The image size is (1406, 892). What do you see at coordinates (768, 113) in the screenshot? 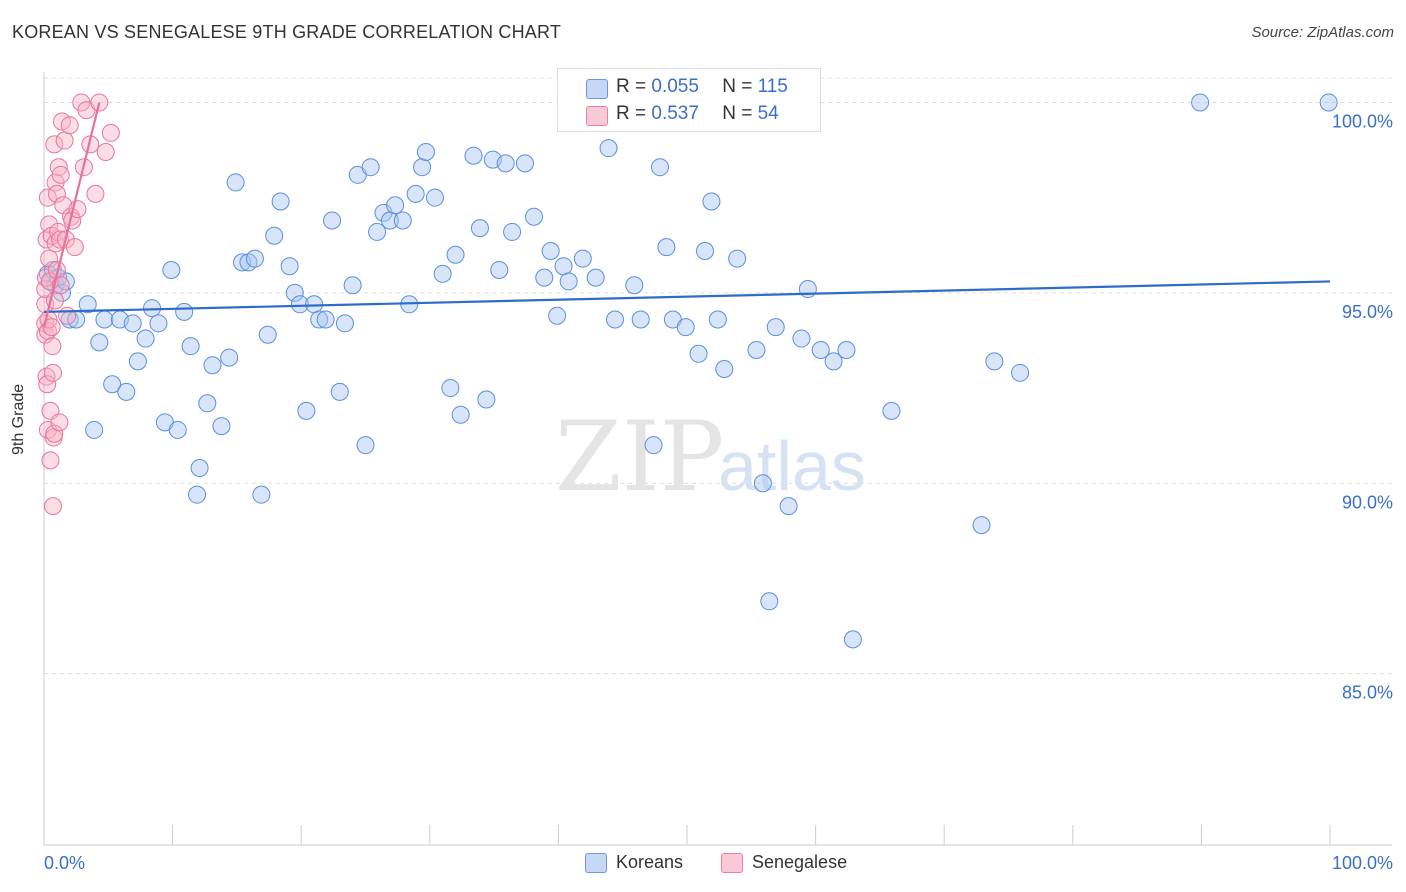
I see `senegalese-n-value: 54` at bounding box center [768, 113].